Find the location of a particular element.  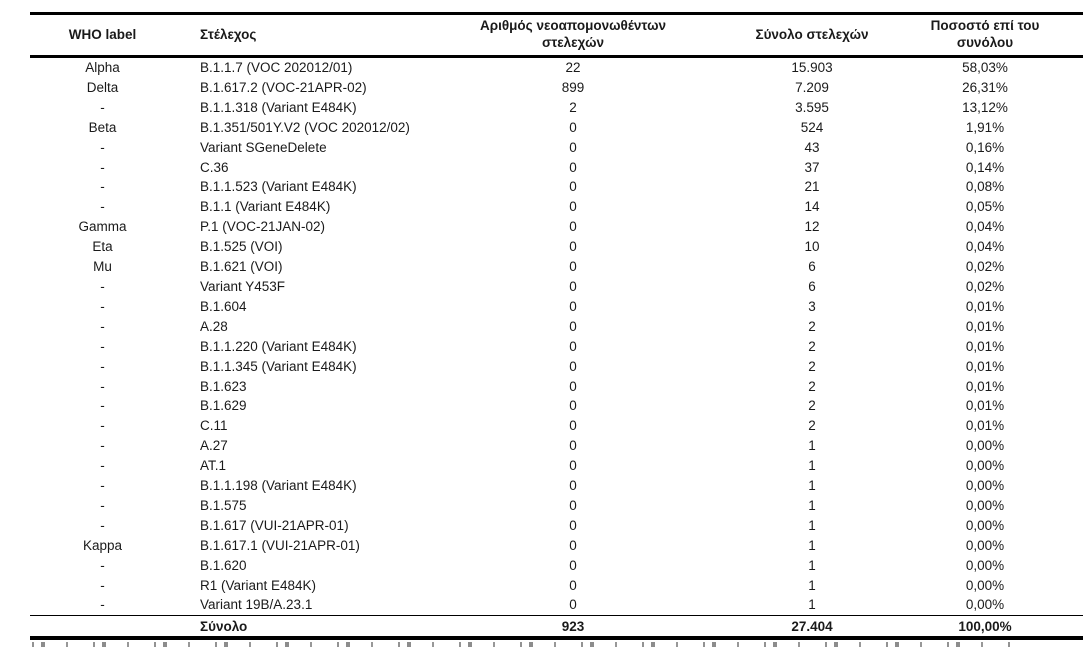

total-pct-cell: 100,00% is located at coordinates (985, 626).